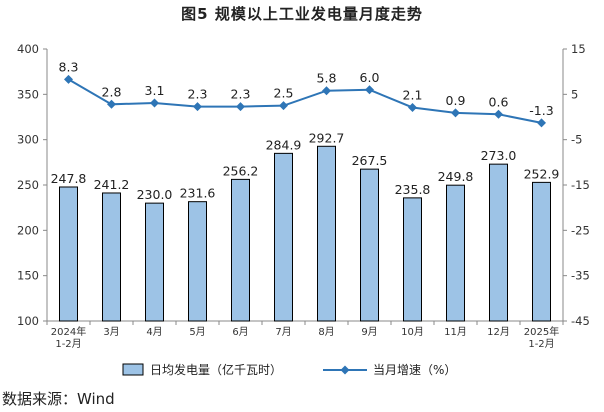 The image size is (604, 412). Describe the element at coordinates (198, 193) in the screenshot. I see `bar-data-label: 231.6` at that location.